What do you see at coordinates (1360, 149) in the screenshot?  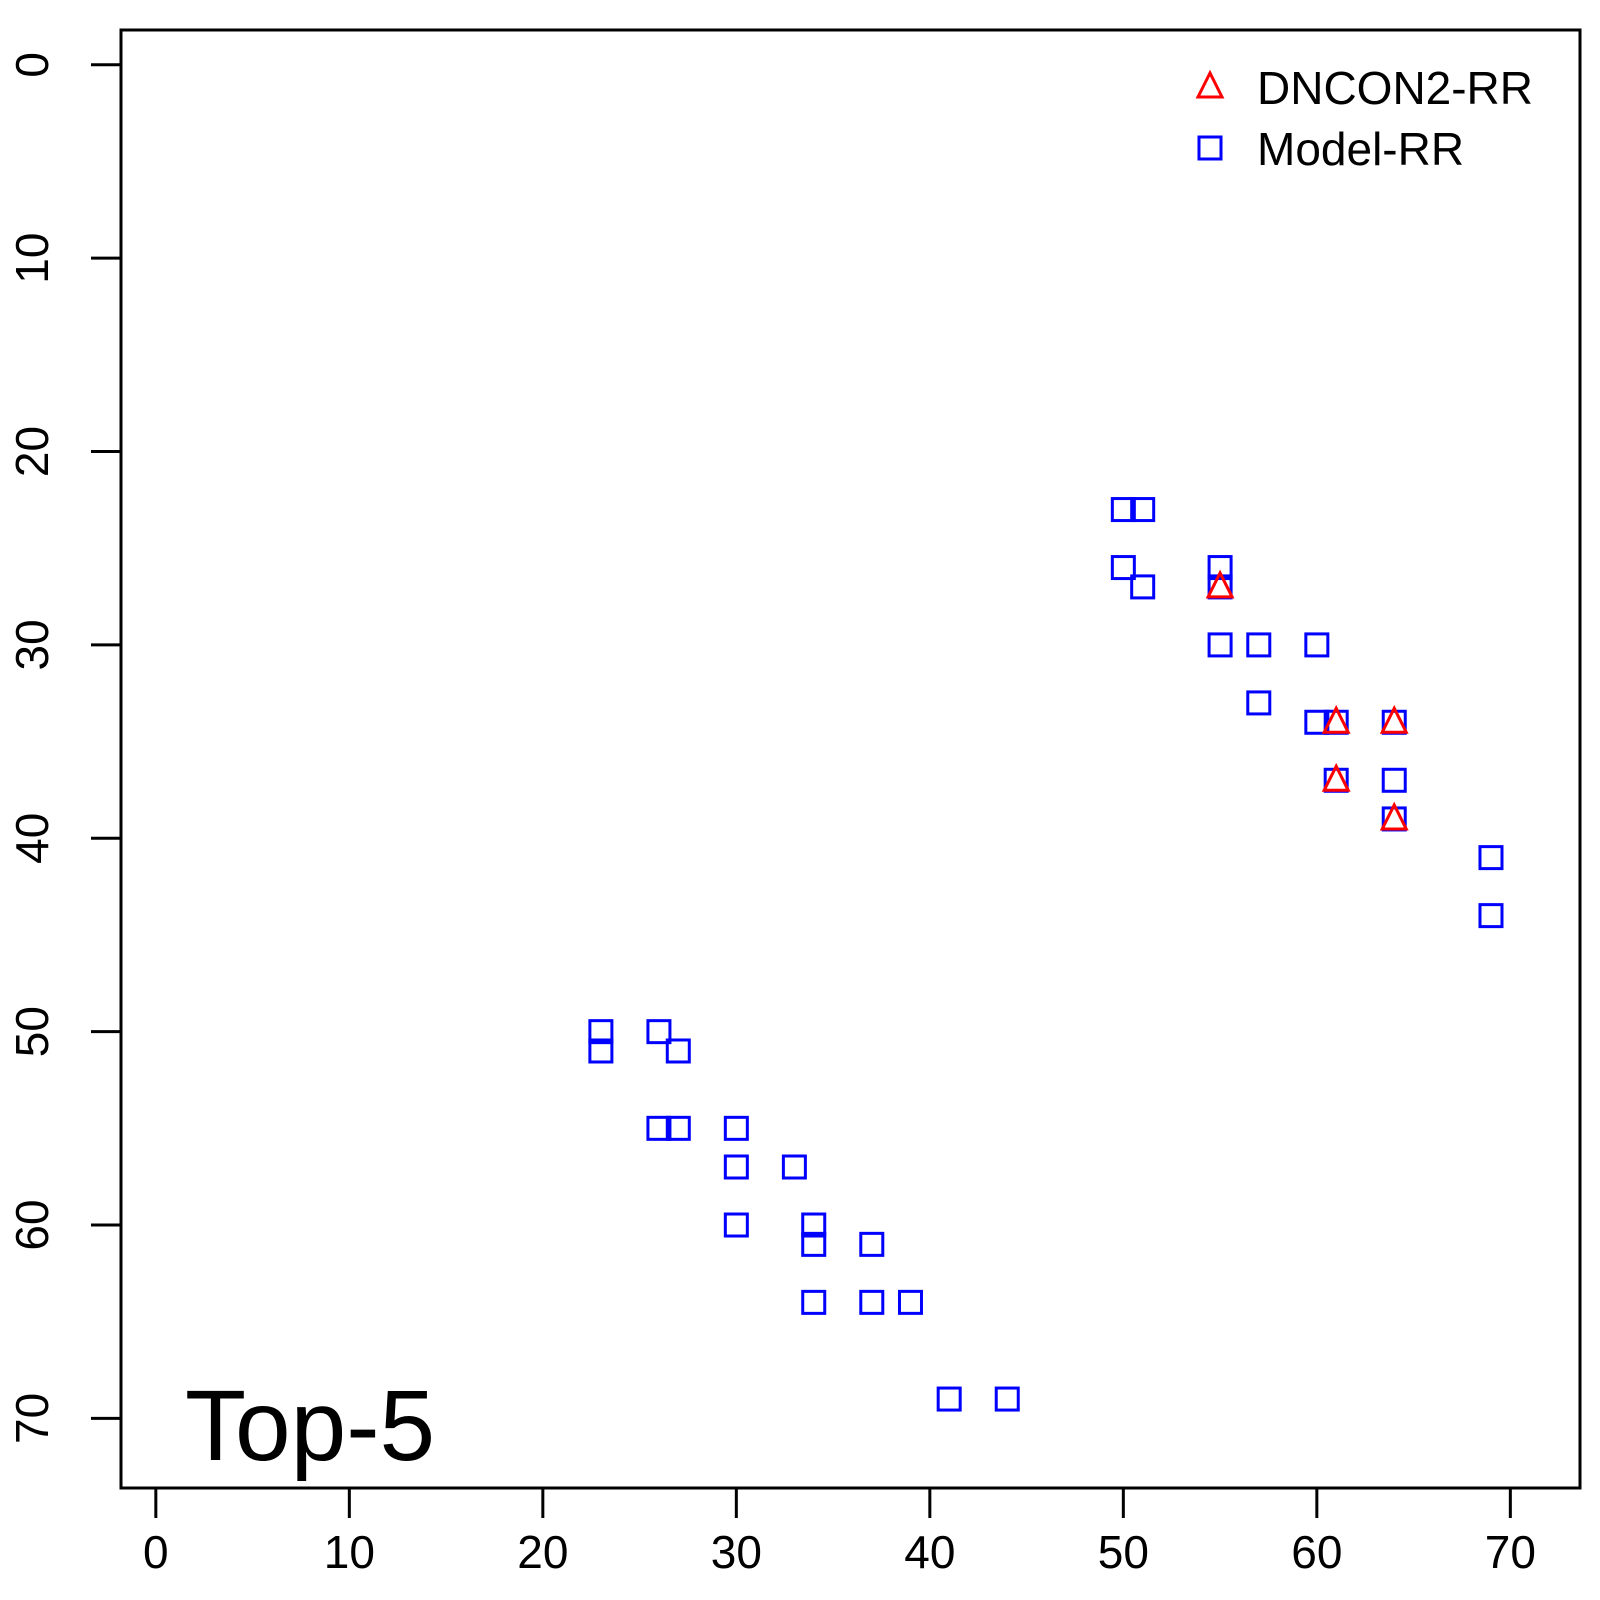 I see `legend-label: Model-RR` at bounding box center [1360, 149].